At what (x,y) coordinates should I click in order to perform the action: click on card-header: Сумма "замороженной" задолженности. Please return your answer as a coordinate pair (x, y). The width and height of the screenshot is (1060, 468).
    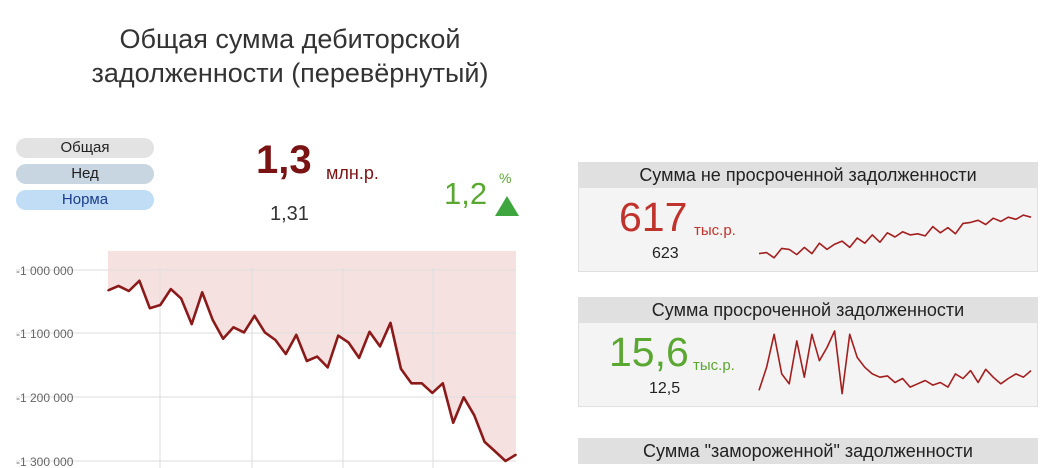
    Looking at the image, I should click on (808, 451).